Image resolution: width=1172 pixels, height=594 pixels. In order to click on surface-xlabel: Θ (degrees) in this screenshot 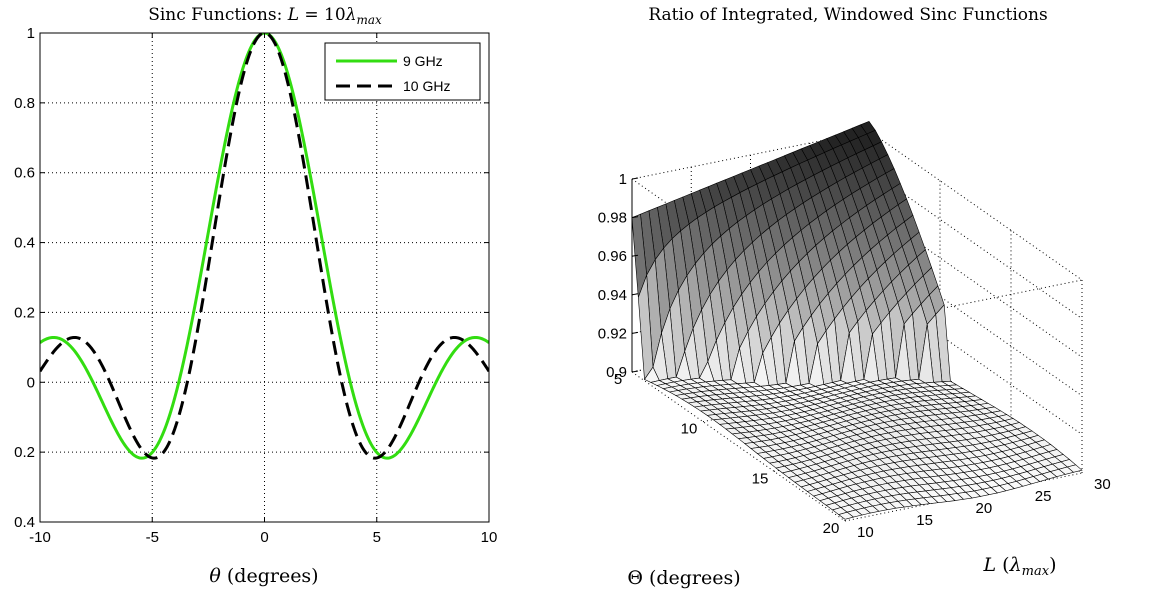, I will do `click(683, 578)`.